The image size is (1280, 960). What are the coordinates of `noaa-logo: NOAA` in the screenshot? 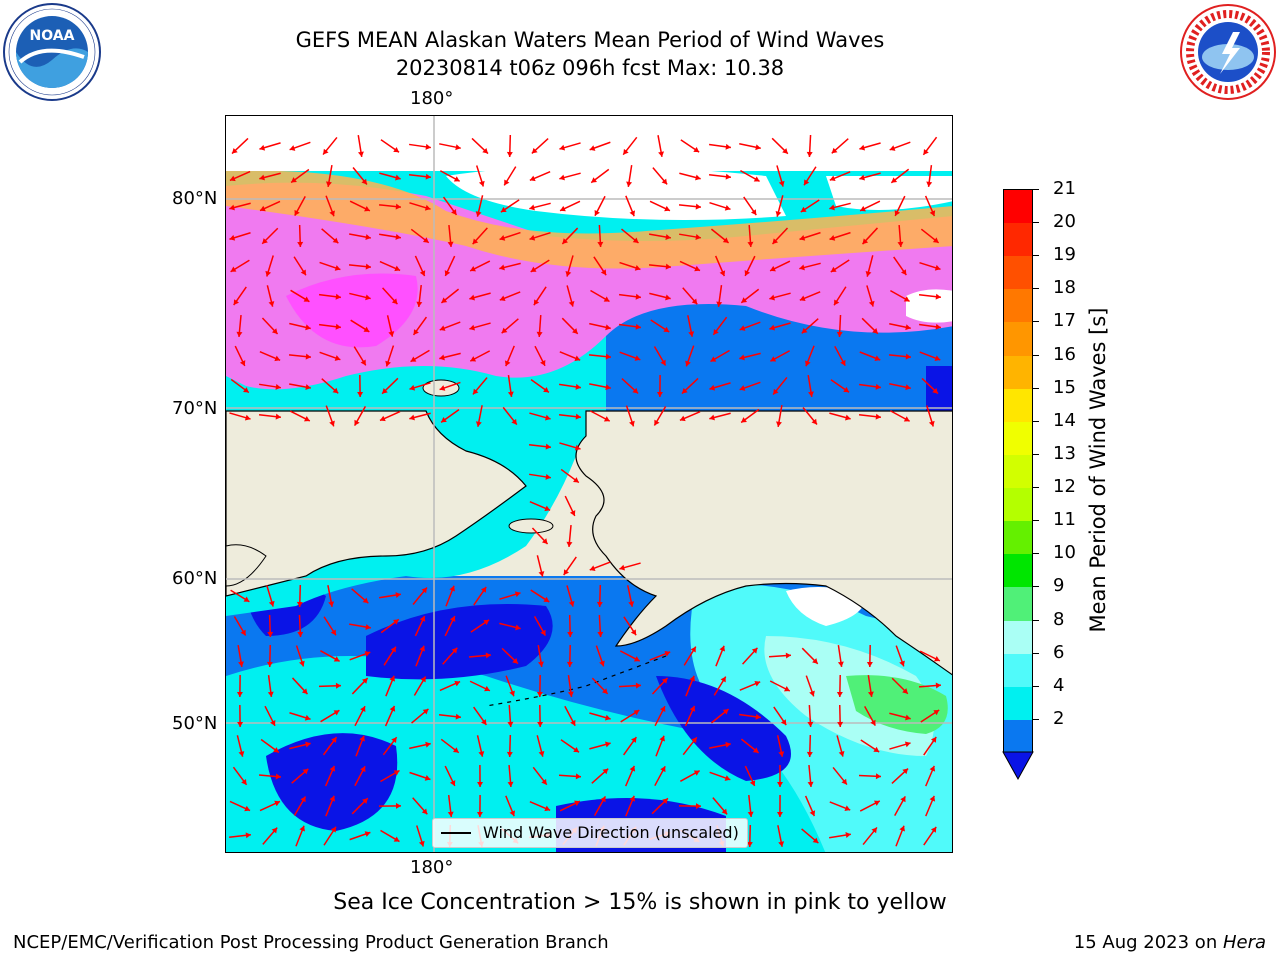 It's located at (52, 52).